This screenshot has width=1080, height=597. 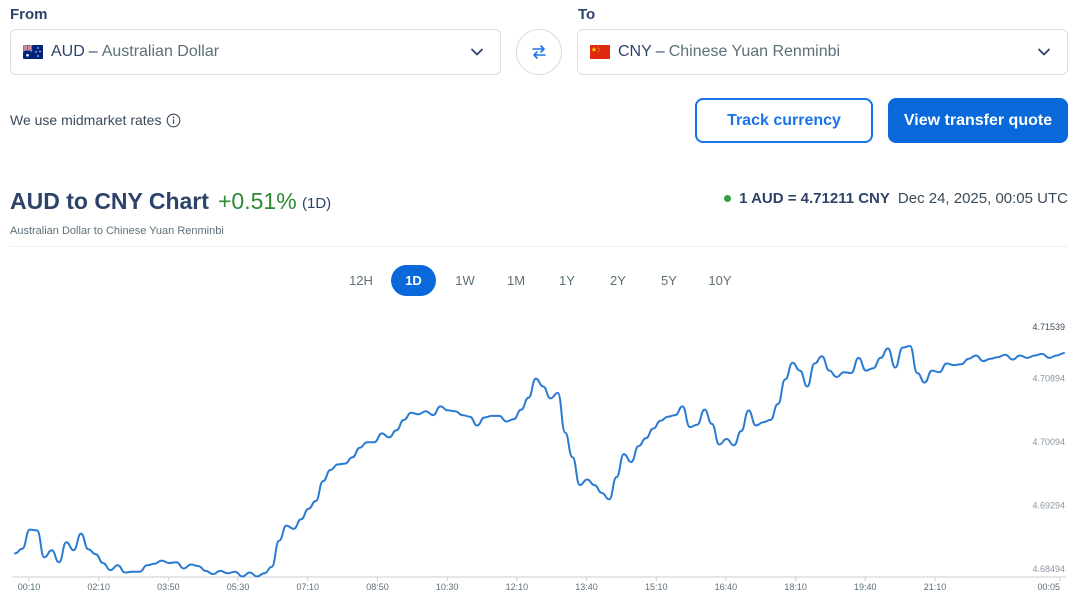 What do you see at coordinates (982, 198) in the screenshot?
I see `rate-timestamp: Dec 24, 2025, 00:05 UTC` at bounding box center [982, 198].